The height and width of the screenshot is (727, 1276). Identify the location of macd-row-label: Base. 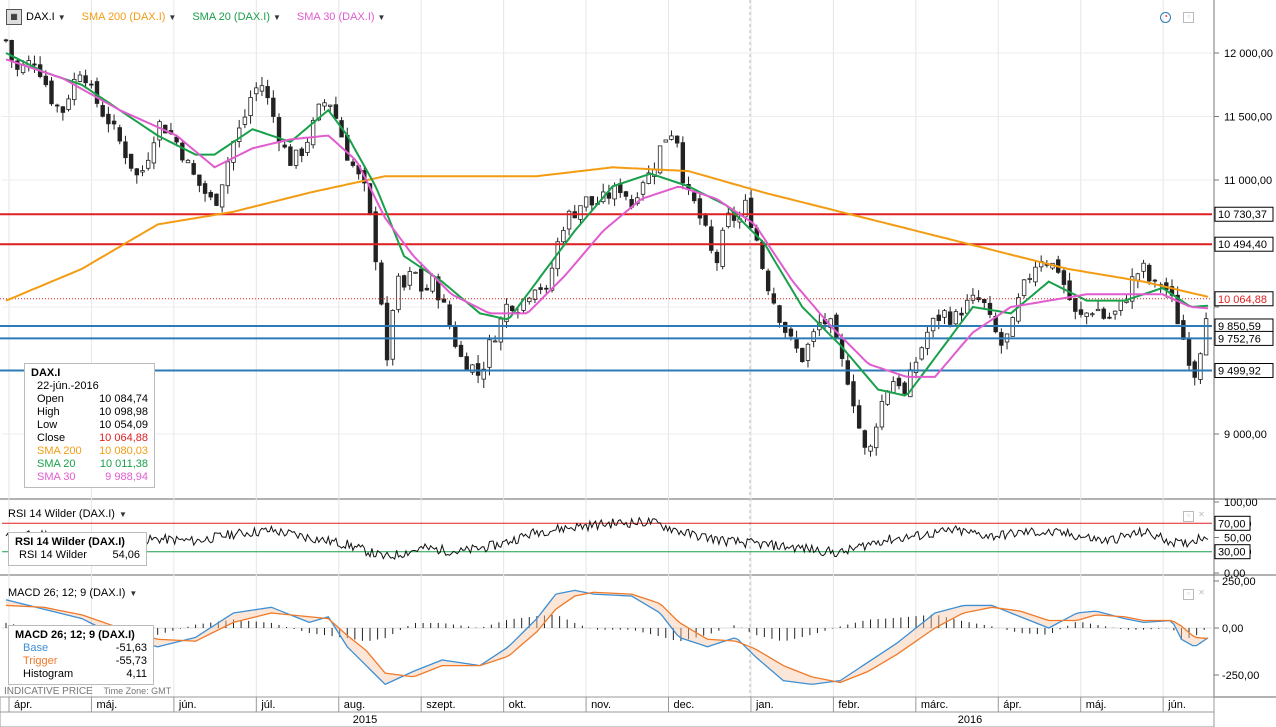
(36, 648).